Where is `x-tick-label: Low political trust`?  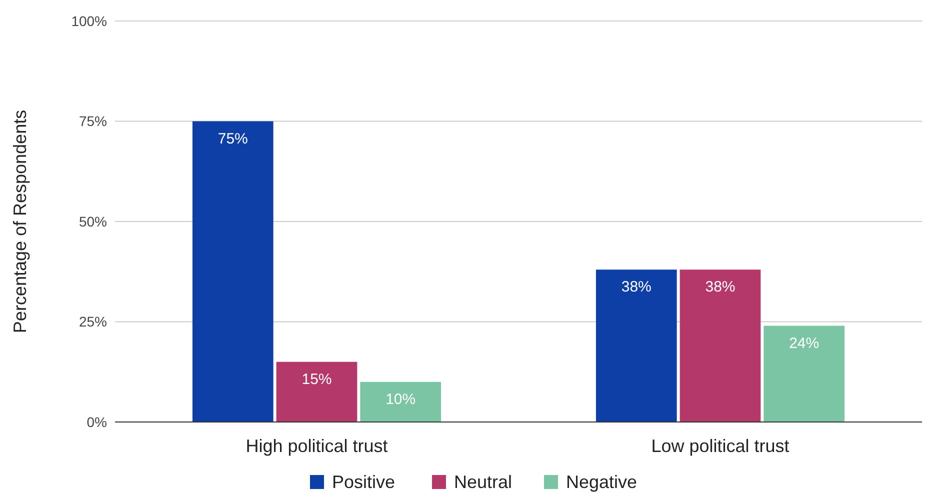
x-tick-label: Low political trust is located at coordinates (720, 446).